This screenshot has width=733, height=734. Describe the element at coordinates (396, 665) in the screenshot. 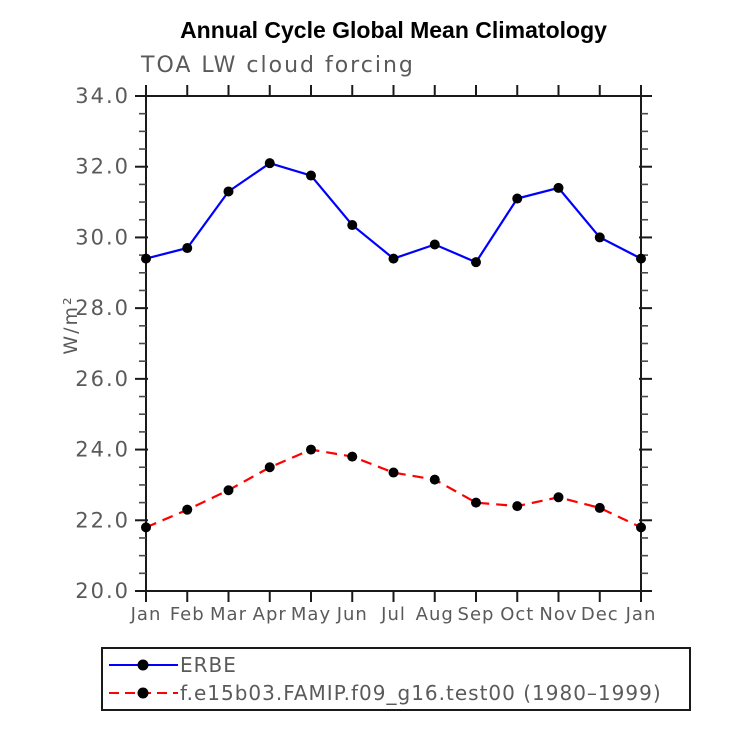

I see `legend-item-erbe: ERBE` at that location.